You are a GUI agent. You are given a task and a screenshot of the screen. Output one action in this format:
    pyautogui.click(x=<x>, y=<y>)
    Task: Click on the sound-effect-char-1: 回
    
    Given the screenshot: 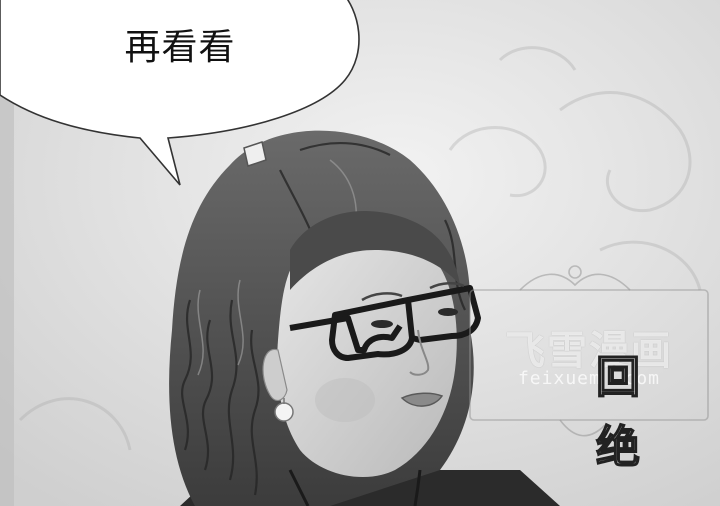 What is the action you would take?
    pyautogui.click(x=618, y=377)
    